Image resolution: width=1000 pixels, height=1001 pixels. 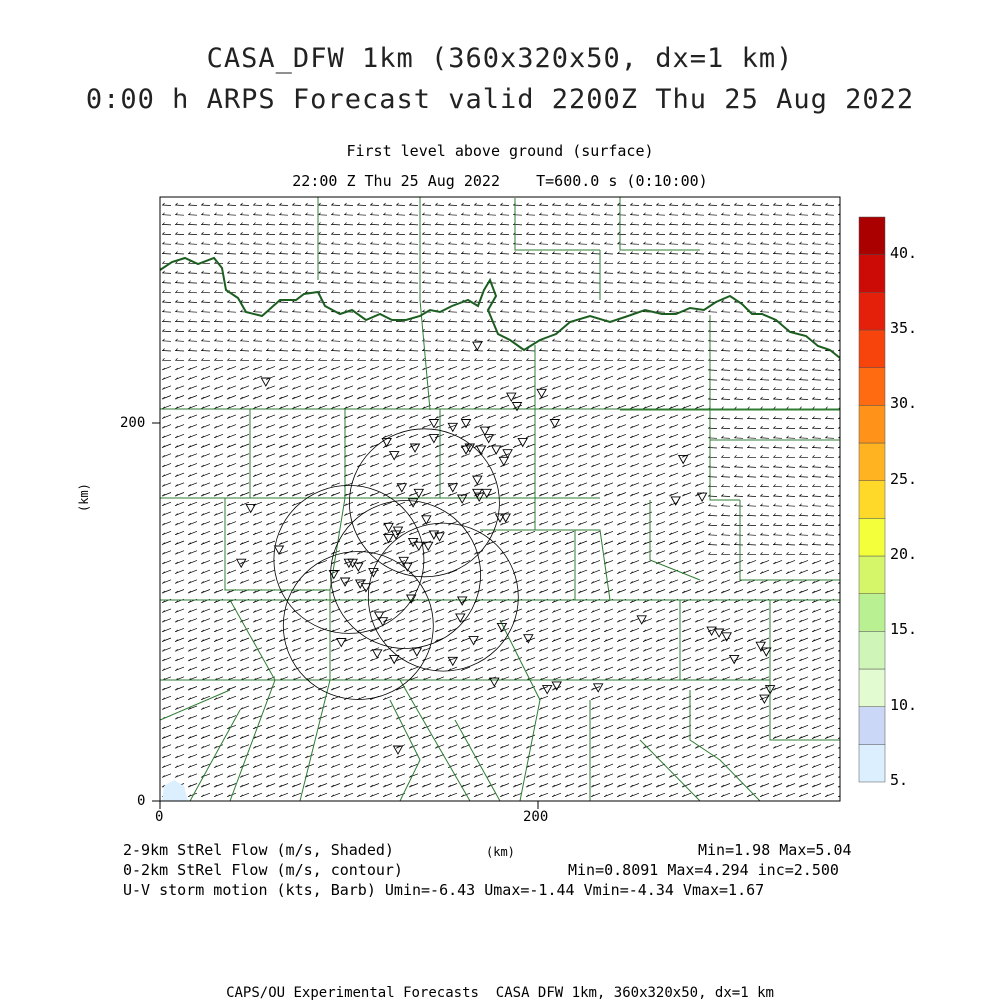 I want to click on x-axis-label: (km), so click(x=500, y=852).